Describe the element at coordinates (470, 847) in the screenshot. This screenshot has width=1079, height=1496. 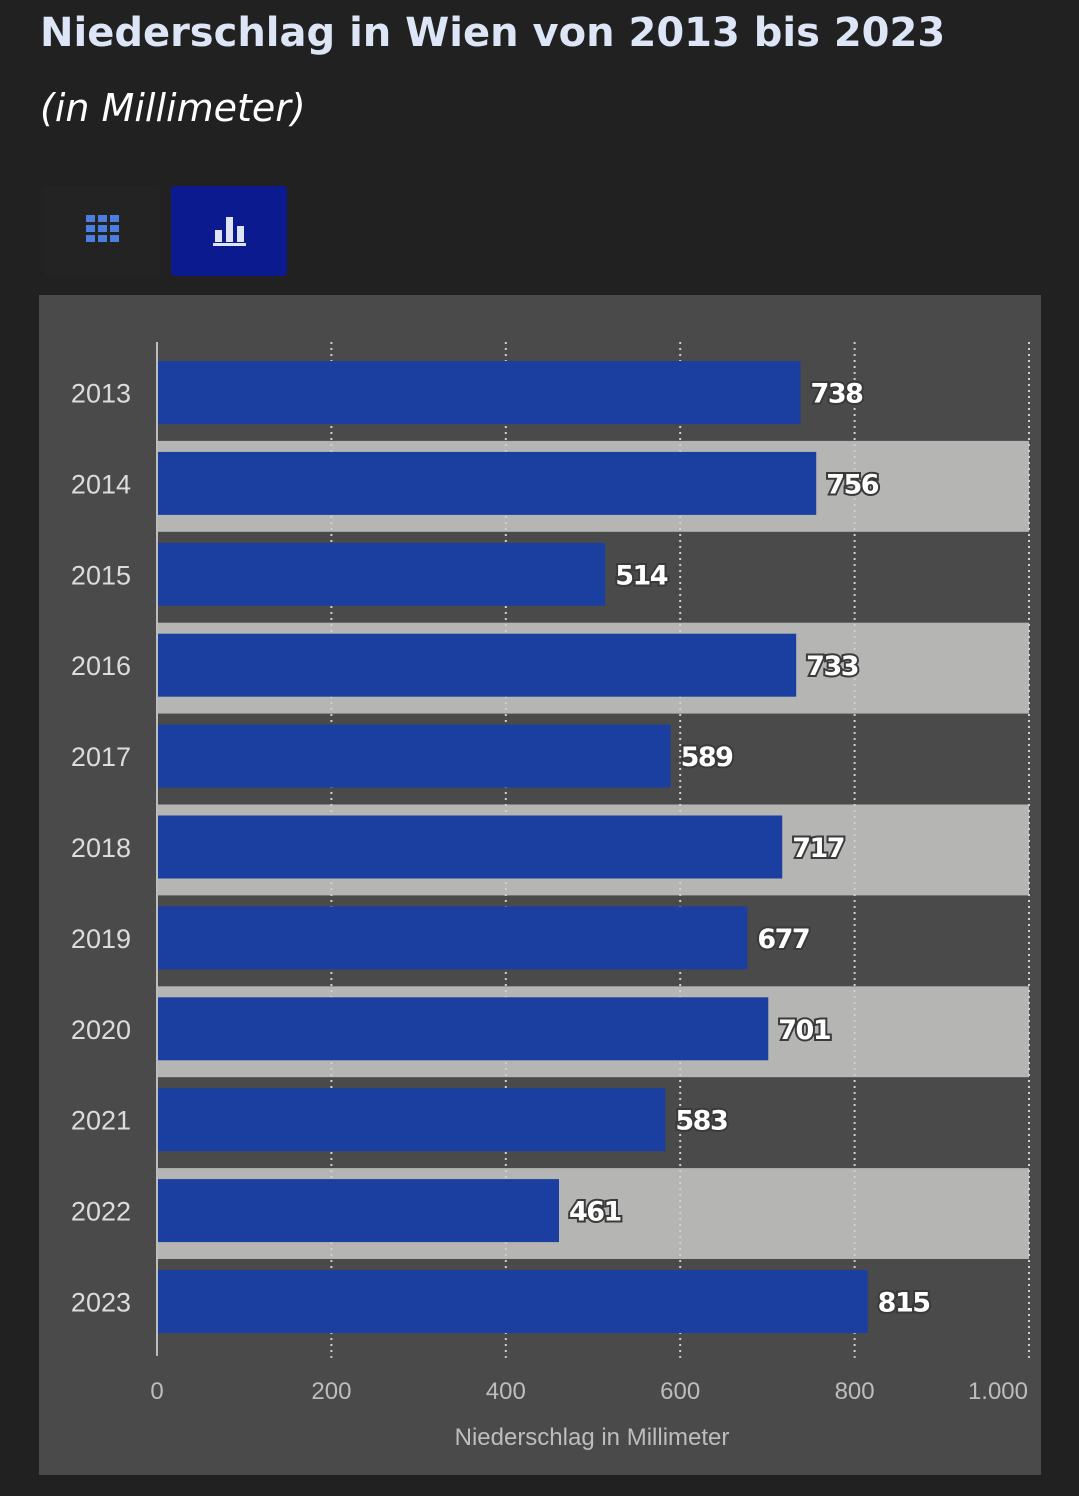
I see `bar-2018` at that location.